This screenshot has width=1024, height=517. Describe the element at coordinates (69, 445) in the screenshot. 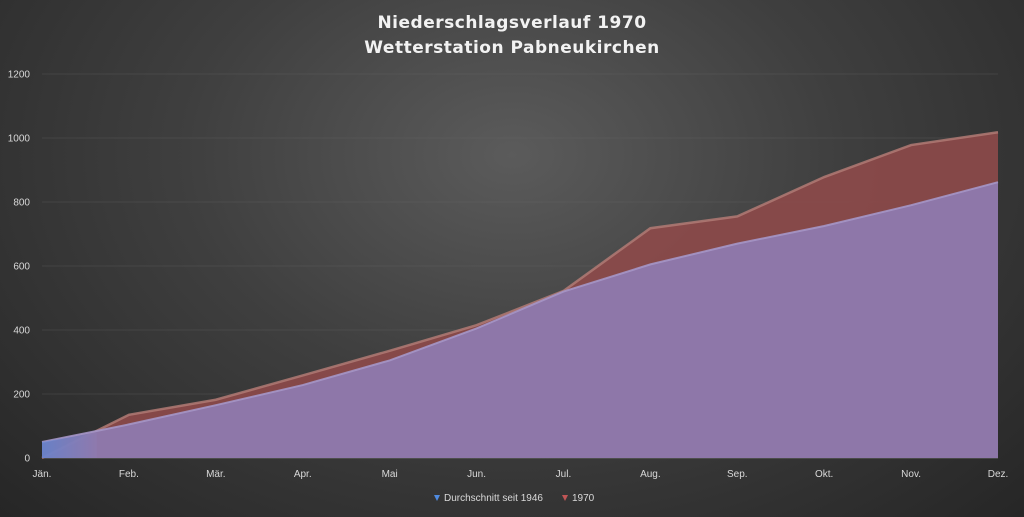

I see `series-start-highlight` at that location.